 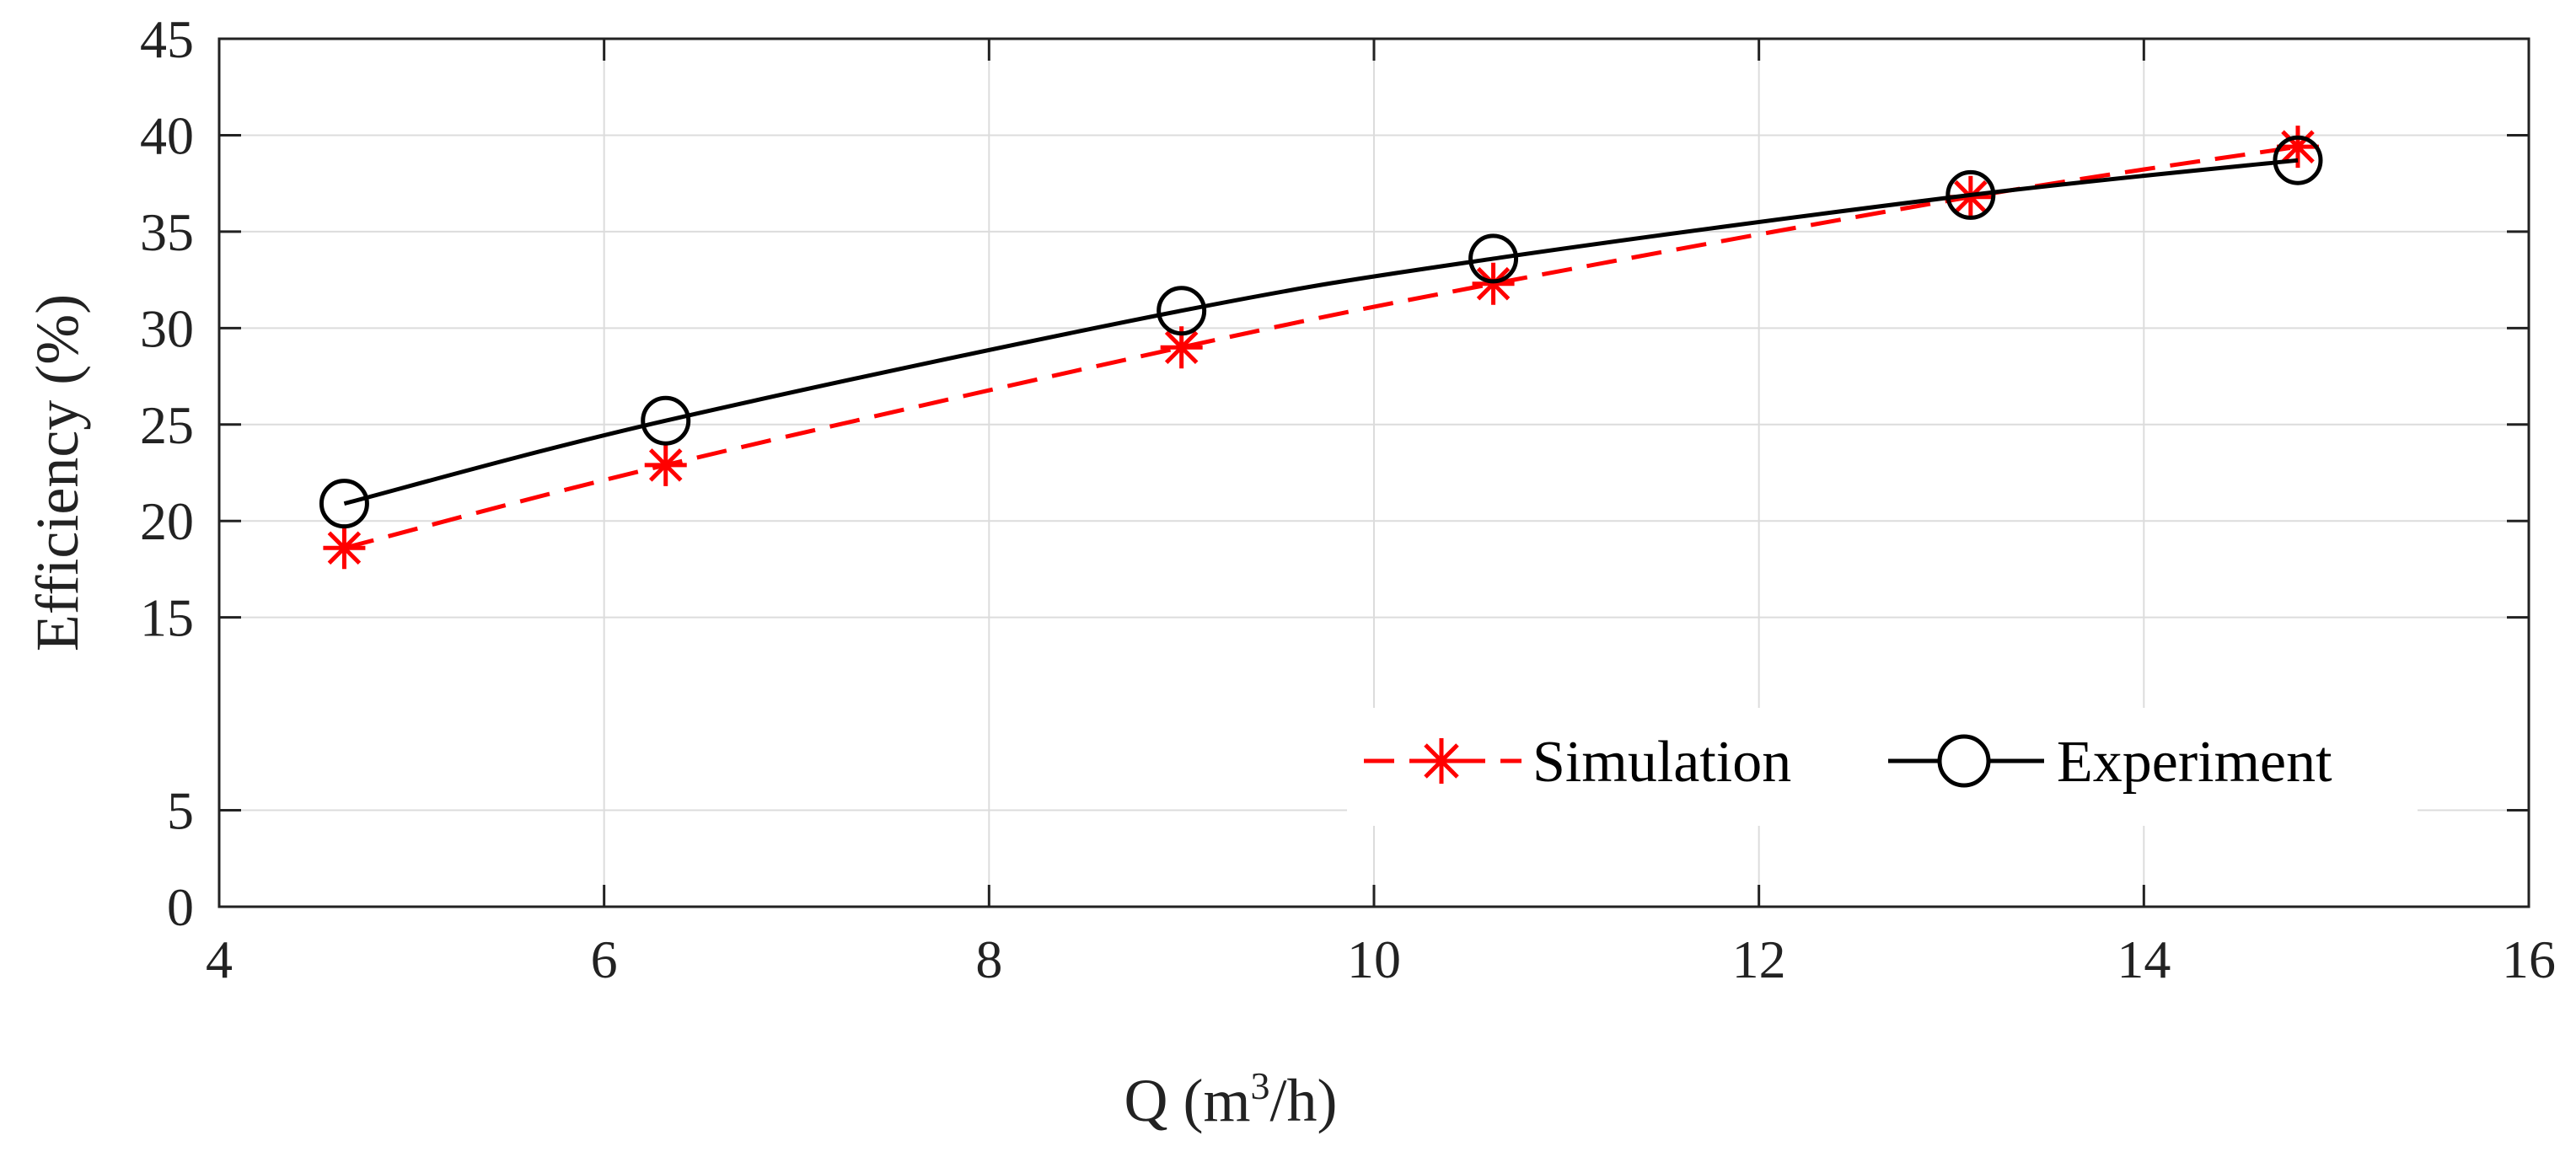 I want to click on x-tick-label: 16, so click(x=2529, y=959).